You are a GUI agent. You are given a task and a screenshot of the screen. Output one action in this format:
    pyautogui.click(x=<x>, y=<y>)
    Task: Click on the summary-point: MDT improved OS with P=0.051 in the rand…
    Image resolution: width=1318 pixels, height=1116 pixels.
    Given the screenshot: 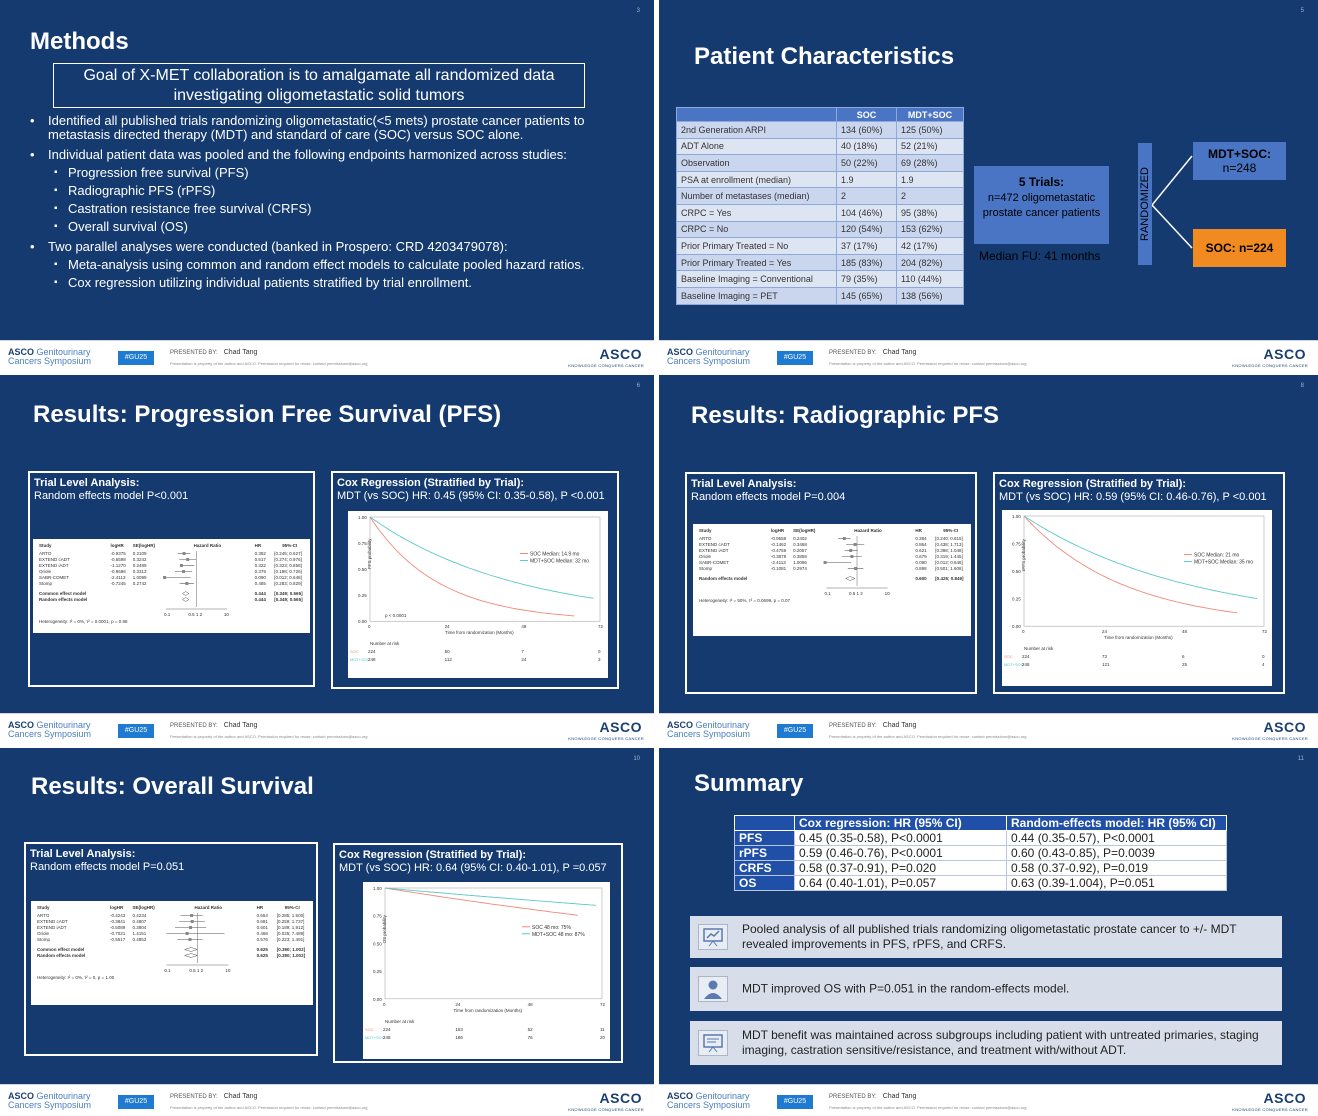 What is the action you would take?
    pyautogui.click(x=986, y=989)
    